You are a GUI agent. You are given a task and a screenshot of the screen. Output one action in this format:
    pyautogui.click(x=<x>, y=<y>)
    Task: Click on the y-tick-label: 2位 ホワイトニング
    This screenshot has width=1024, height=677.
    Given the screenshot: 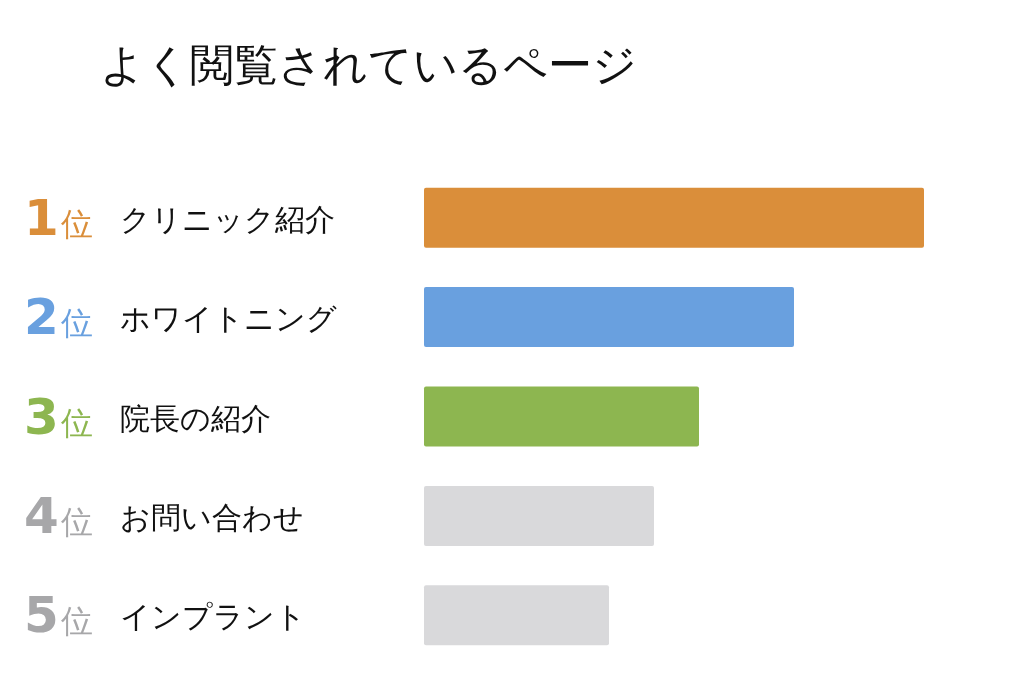 What is the action you would take?
    pyautogui.click(x=180, y=317)
    